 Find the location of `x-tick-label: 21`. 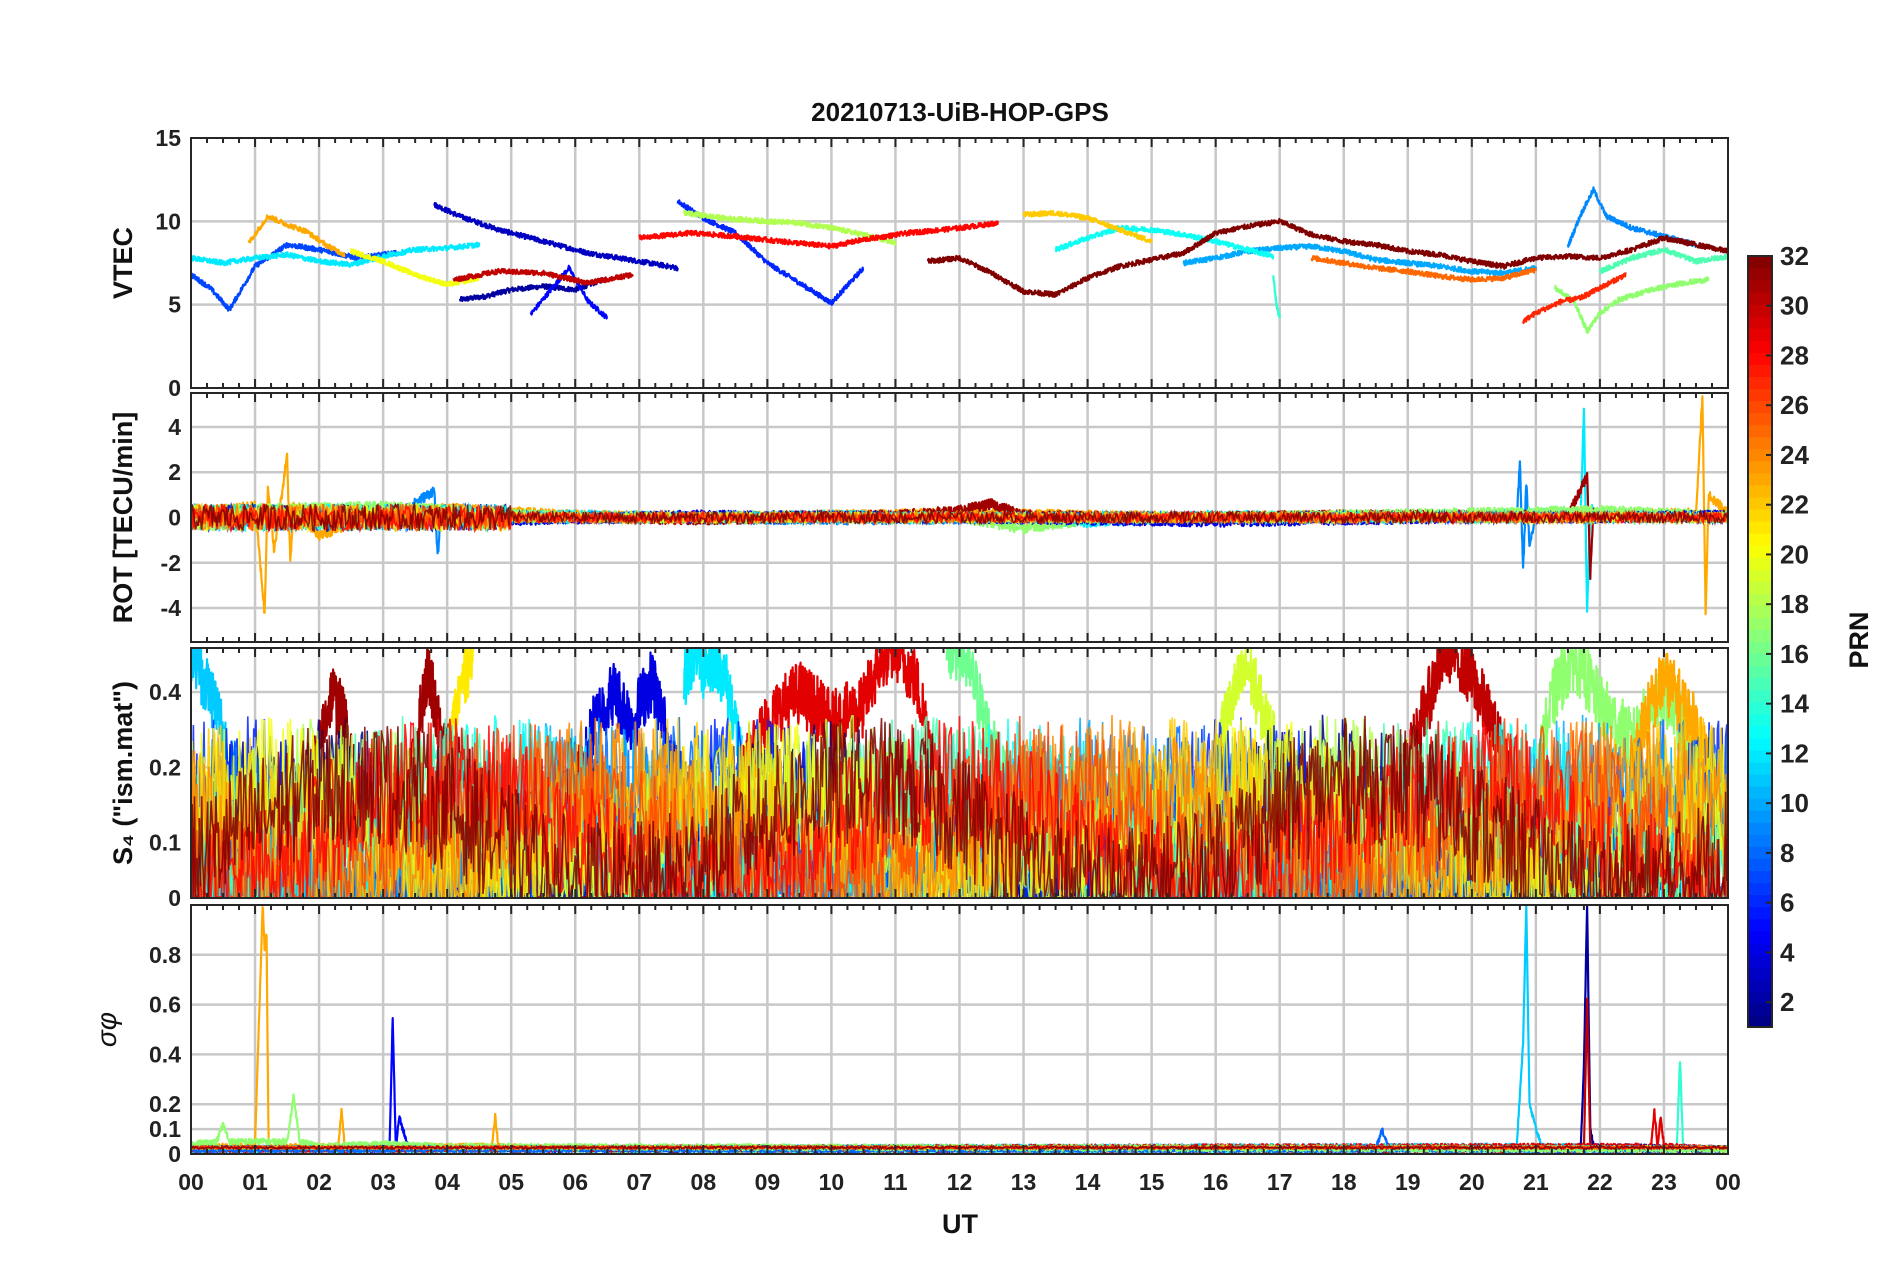

x-tick-label: 21 is located at coordinates (1536, 1182).